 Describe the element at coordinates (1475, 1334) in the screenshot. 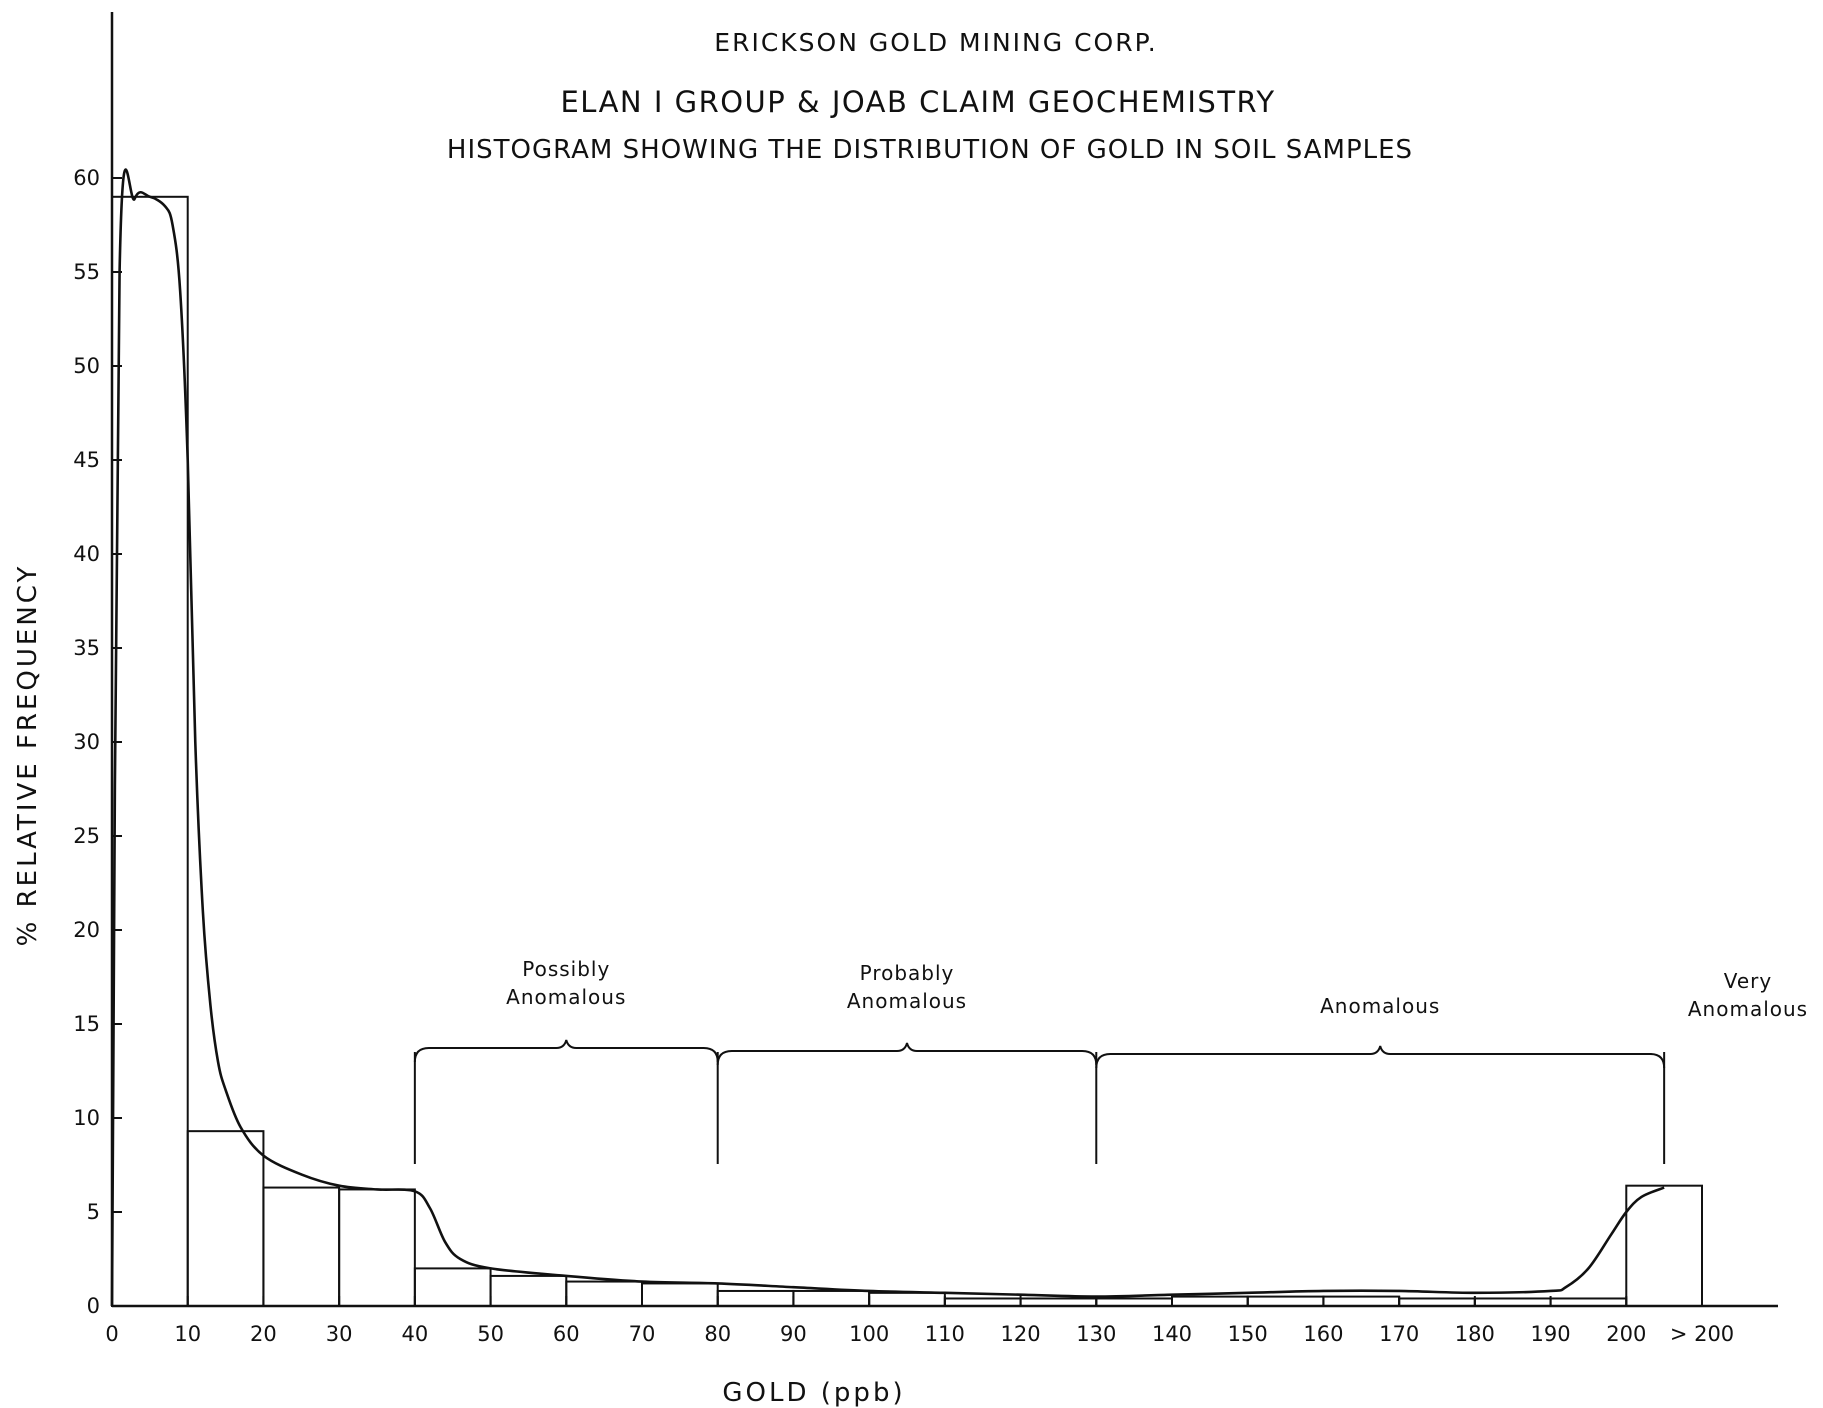

I see `x-tick-label: 180` at that location.